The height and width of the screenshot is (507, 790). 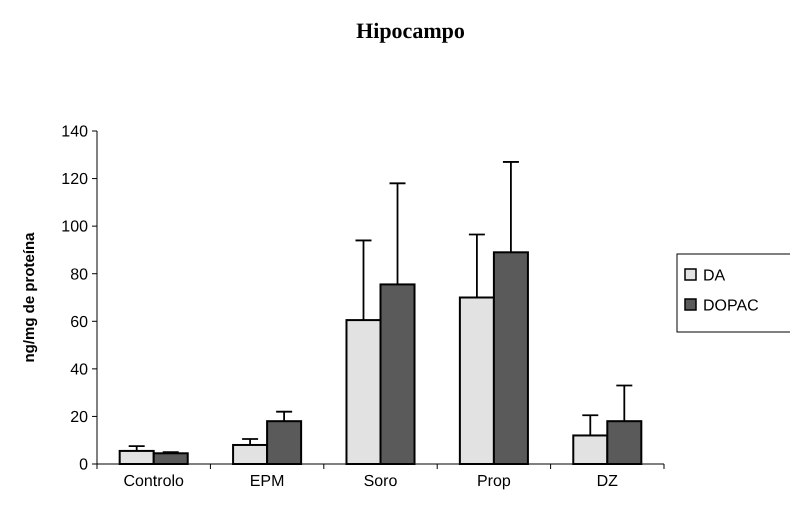 What do you see at coordinates (74, 132) in the screenshot?
I see `y-tick-label: 140` at bounding box center [74, 132].